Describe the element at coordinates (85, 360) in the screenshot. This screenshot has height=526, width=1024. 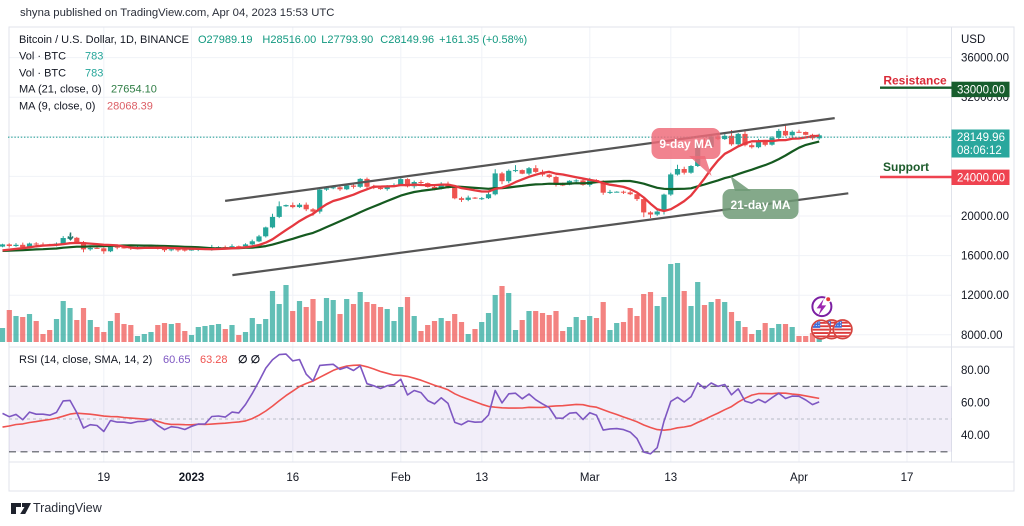
I see `svg-text: RSI (14, close, SMA, 14, 2)` at that location.